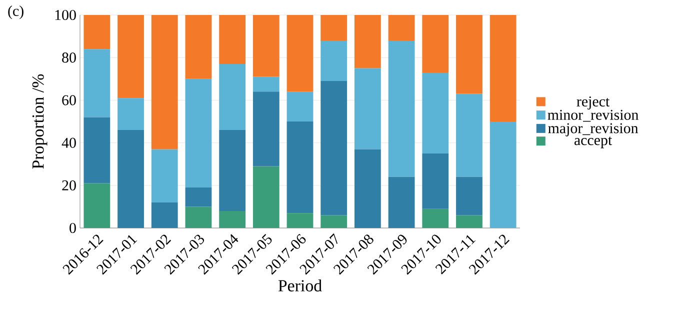  I want to click on legend-label: minor_revision, so click(593, 116).